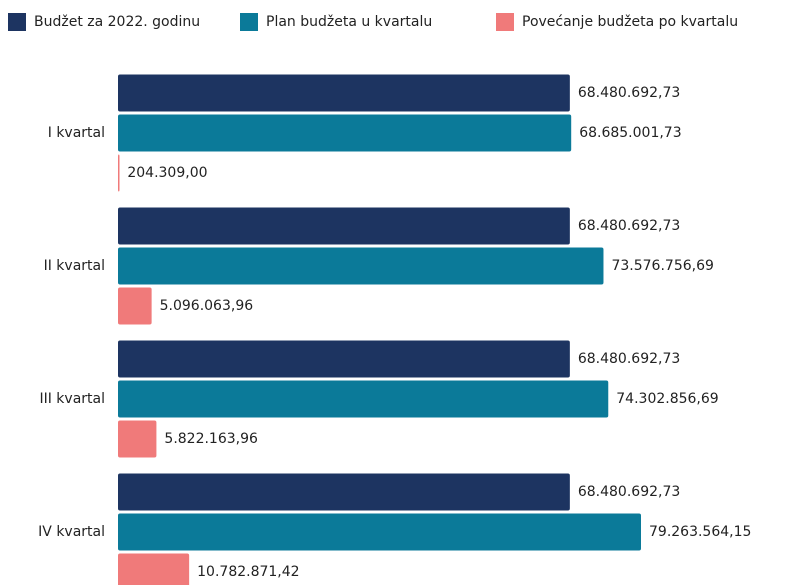  I want to click on legend-label: Plan budžeta u kvartalu, so click(349, 22).